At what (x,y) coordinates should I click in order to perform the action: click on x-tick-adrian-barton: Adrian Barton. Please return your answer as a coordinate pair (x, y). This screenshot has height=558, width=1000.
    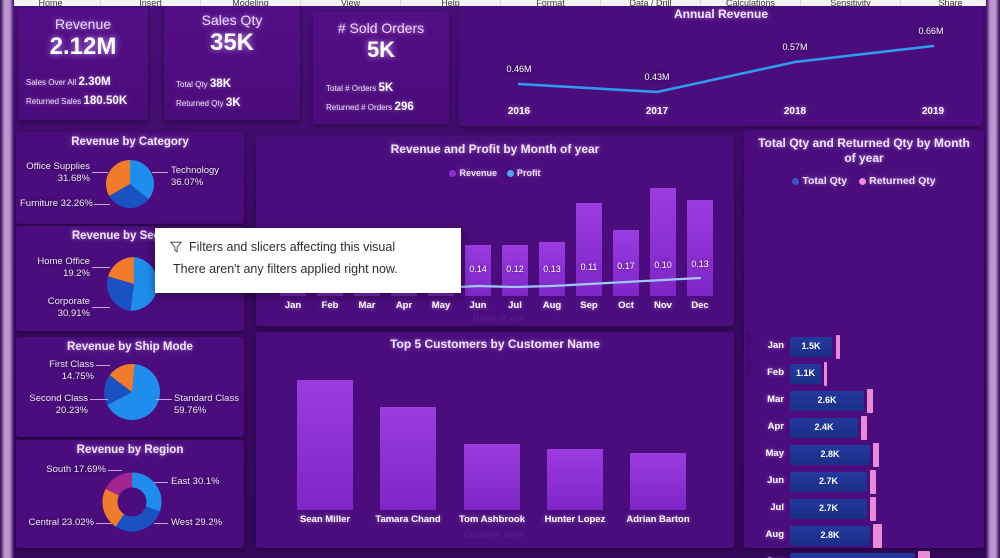
    Looking at the image, I should click on (658, 519).